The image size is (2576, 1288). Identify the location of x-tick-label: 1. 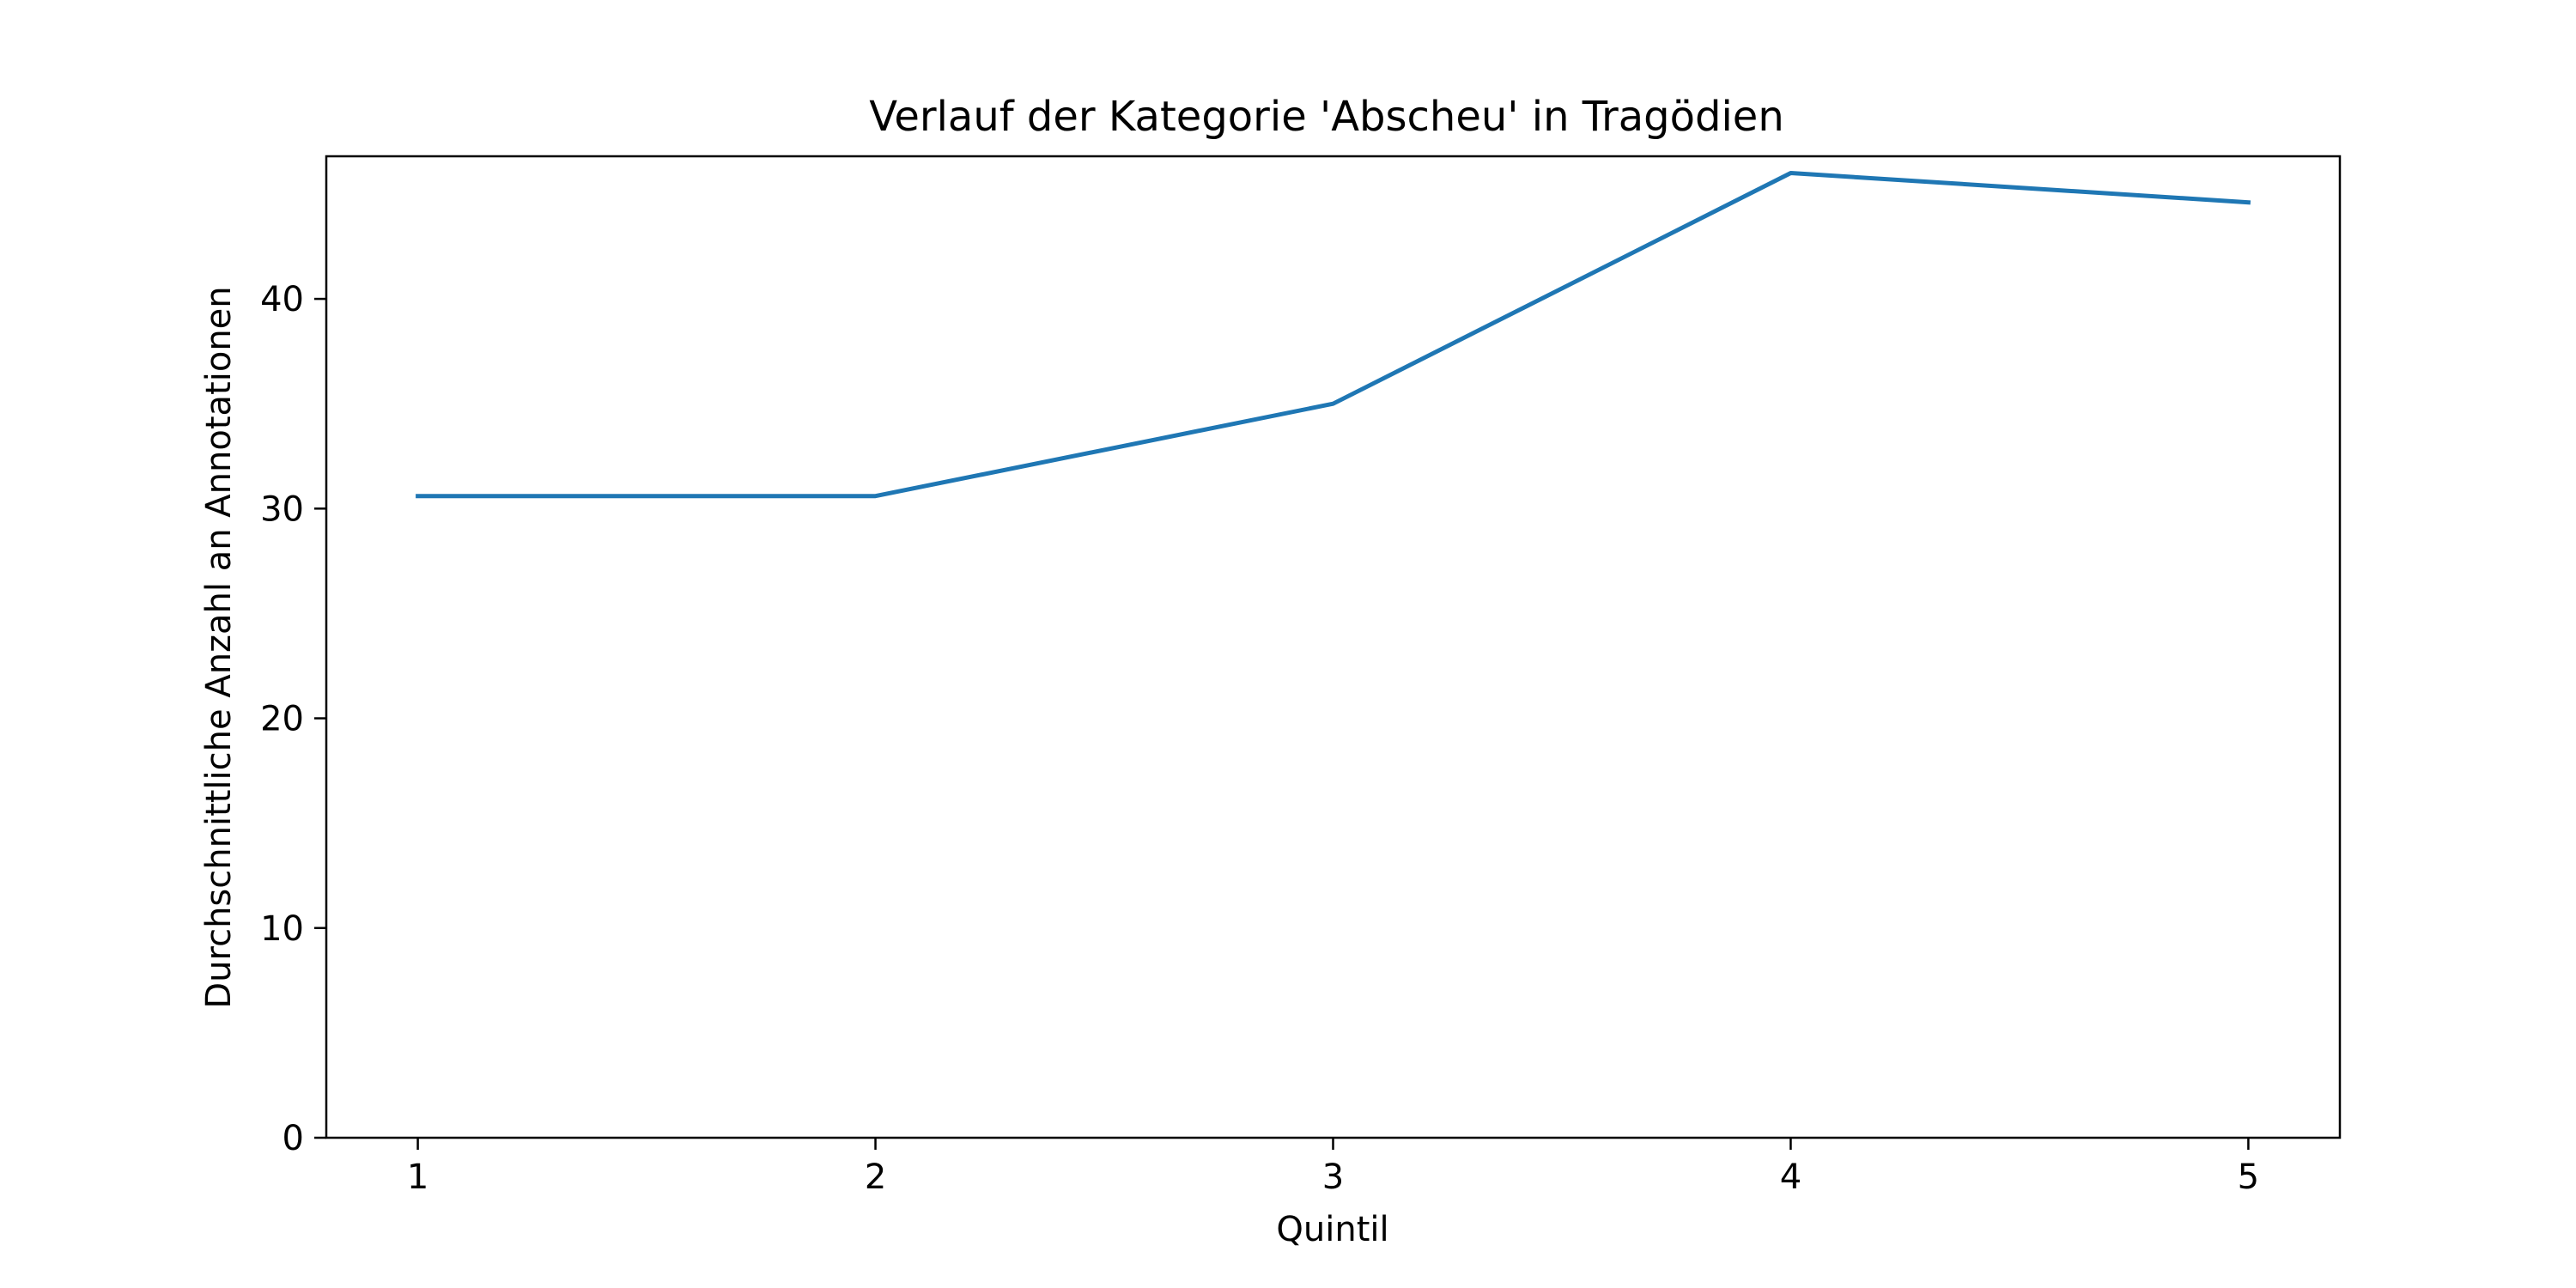
(418, 1177).